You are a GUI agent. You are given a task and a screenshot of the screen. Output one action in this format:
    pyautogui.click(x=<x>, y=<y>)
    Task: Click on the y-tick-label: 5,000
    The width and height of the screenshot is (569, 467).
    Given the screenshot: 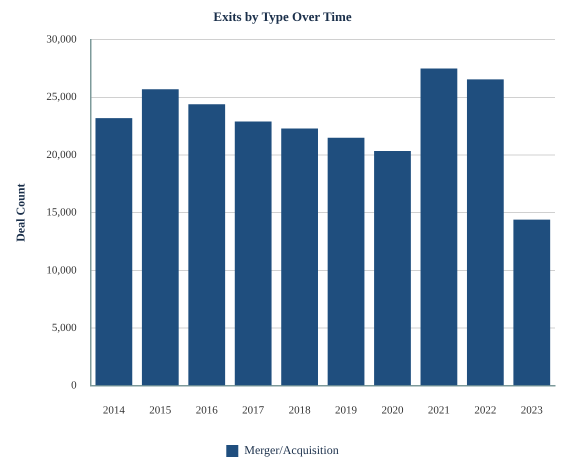 What is the action you would take?
    pyautogui.click(x=65, y=328)
    